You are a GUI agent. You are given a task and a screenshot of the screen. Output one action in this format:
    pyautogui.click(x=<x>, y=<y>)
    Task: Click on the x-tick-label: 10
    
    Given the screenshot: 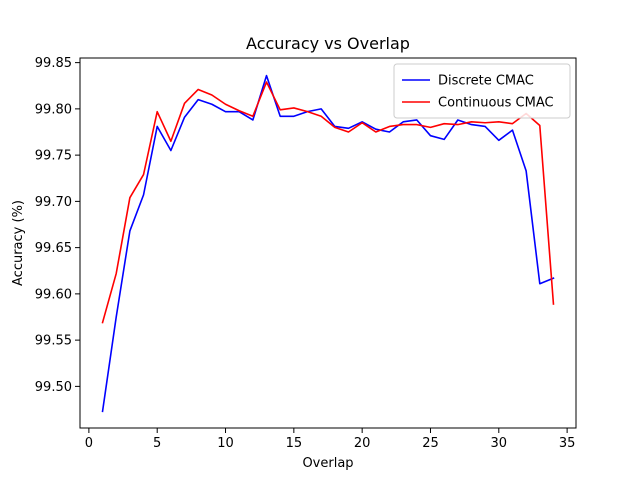 What is the action you would take?
    pyautogui.click(x=225, y=443)
    